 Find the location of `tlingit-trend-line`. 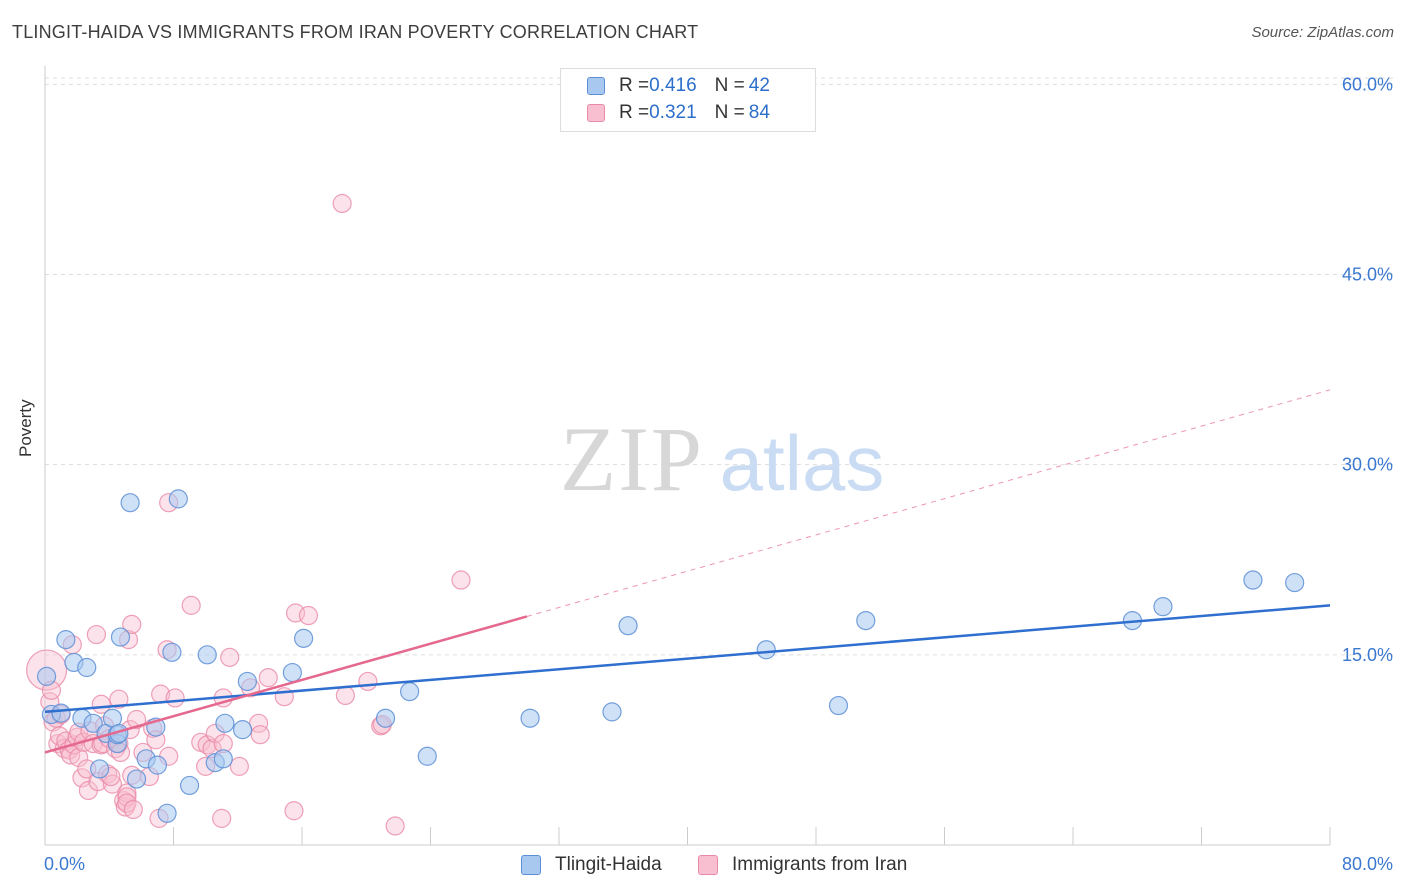

tlingit-trend-line is located at coordinates (687, 659).